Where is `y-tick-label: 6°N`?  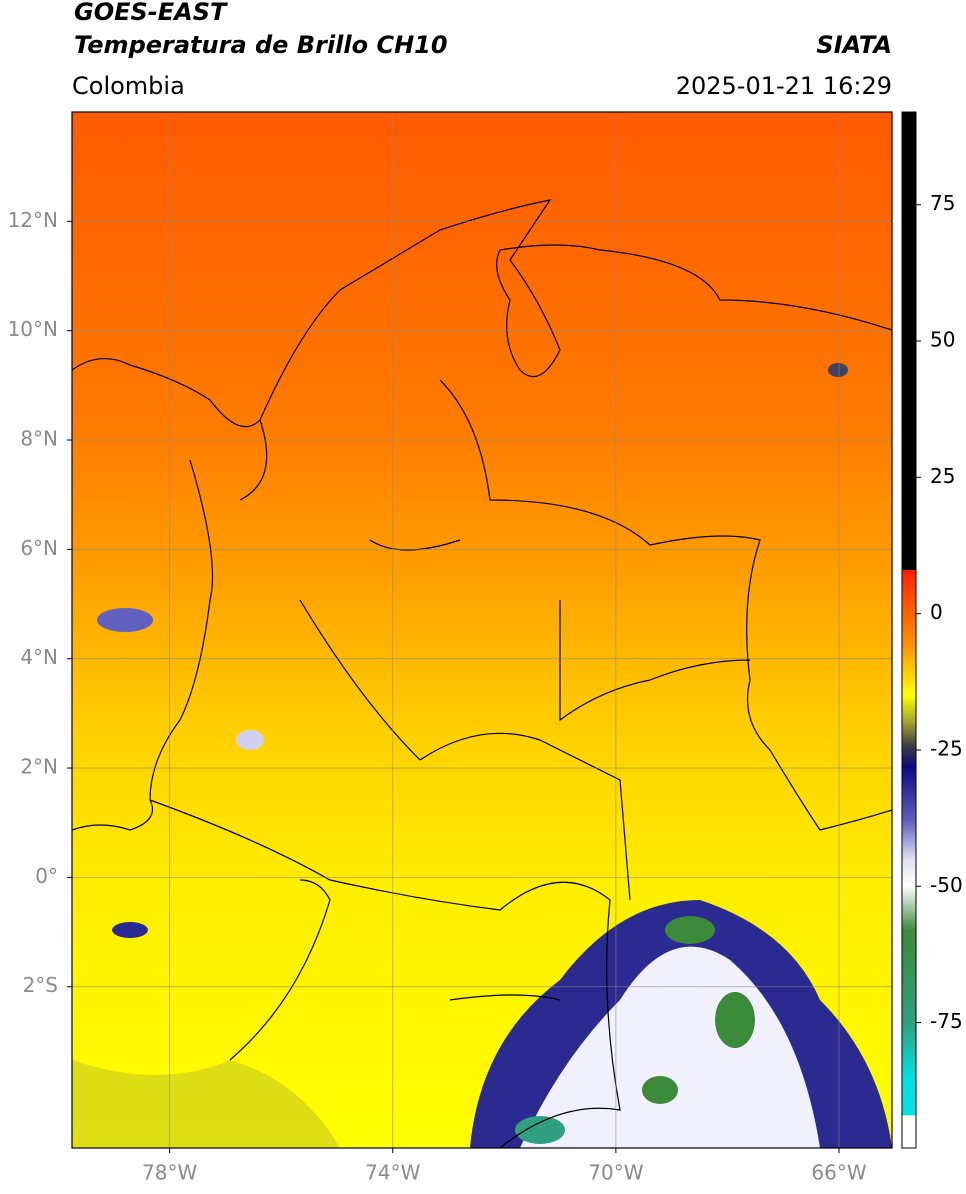 y-tick-label: 6°N is located at coordinates (39, 548).